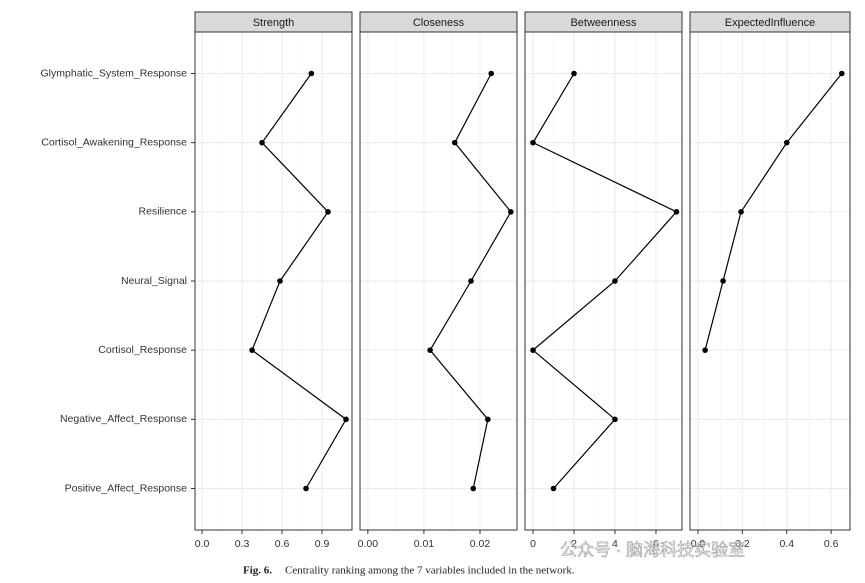  Describe the element at coordinates (742, 544) in the screenshot. I see `x-tick-label: 0.2` at that location.